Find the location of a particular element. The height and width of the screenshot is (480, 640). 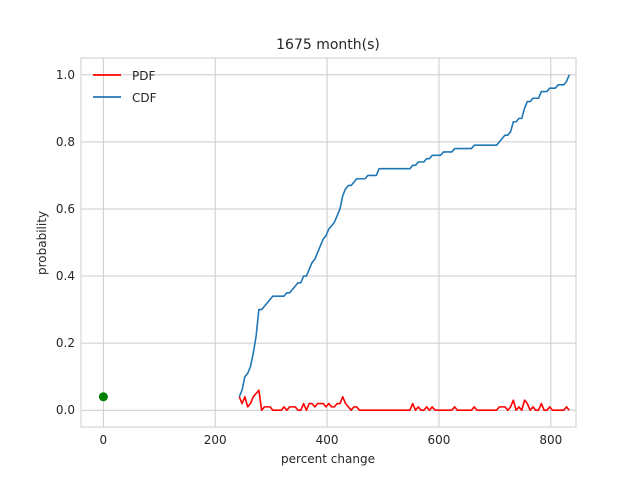

legend-cdf-label: CDF is located at coordinates (144, 98).